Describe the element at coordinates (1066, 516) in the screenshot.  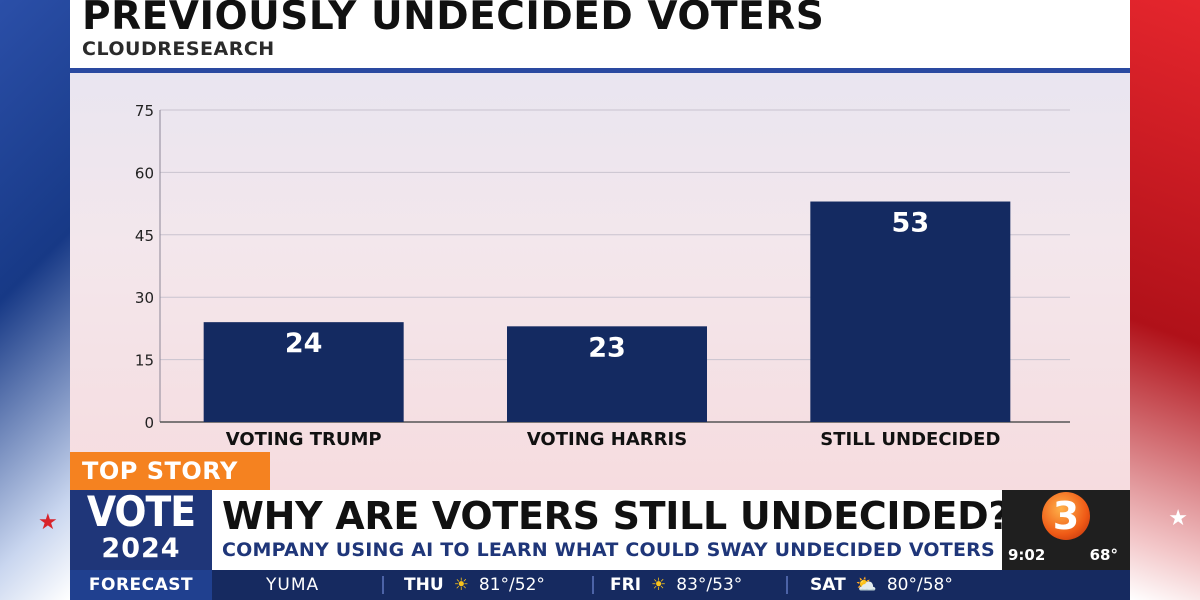
I see `station-logo-icon: 3` at that location.